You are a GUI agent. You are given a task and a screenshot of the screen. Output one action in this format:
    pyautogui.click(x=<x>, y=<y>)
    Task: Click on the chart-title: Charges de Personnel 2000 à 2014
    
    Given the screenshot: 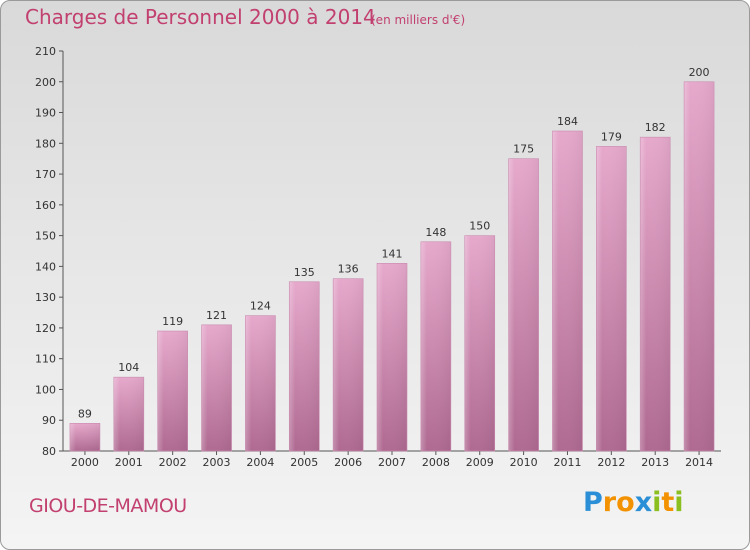 What is the action you would take?
    pyautogui.click(x=200, y=17)
    